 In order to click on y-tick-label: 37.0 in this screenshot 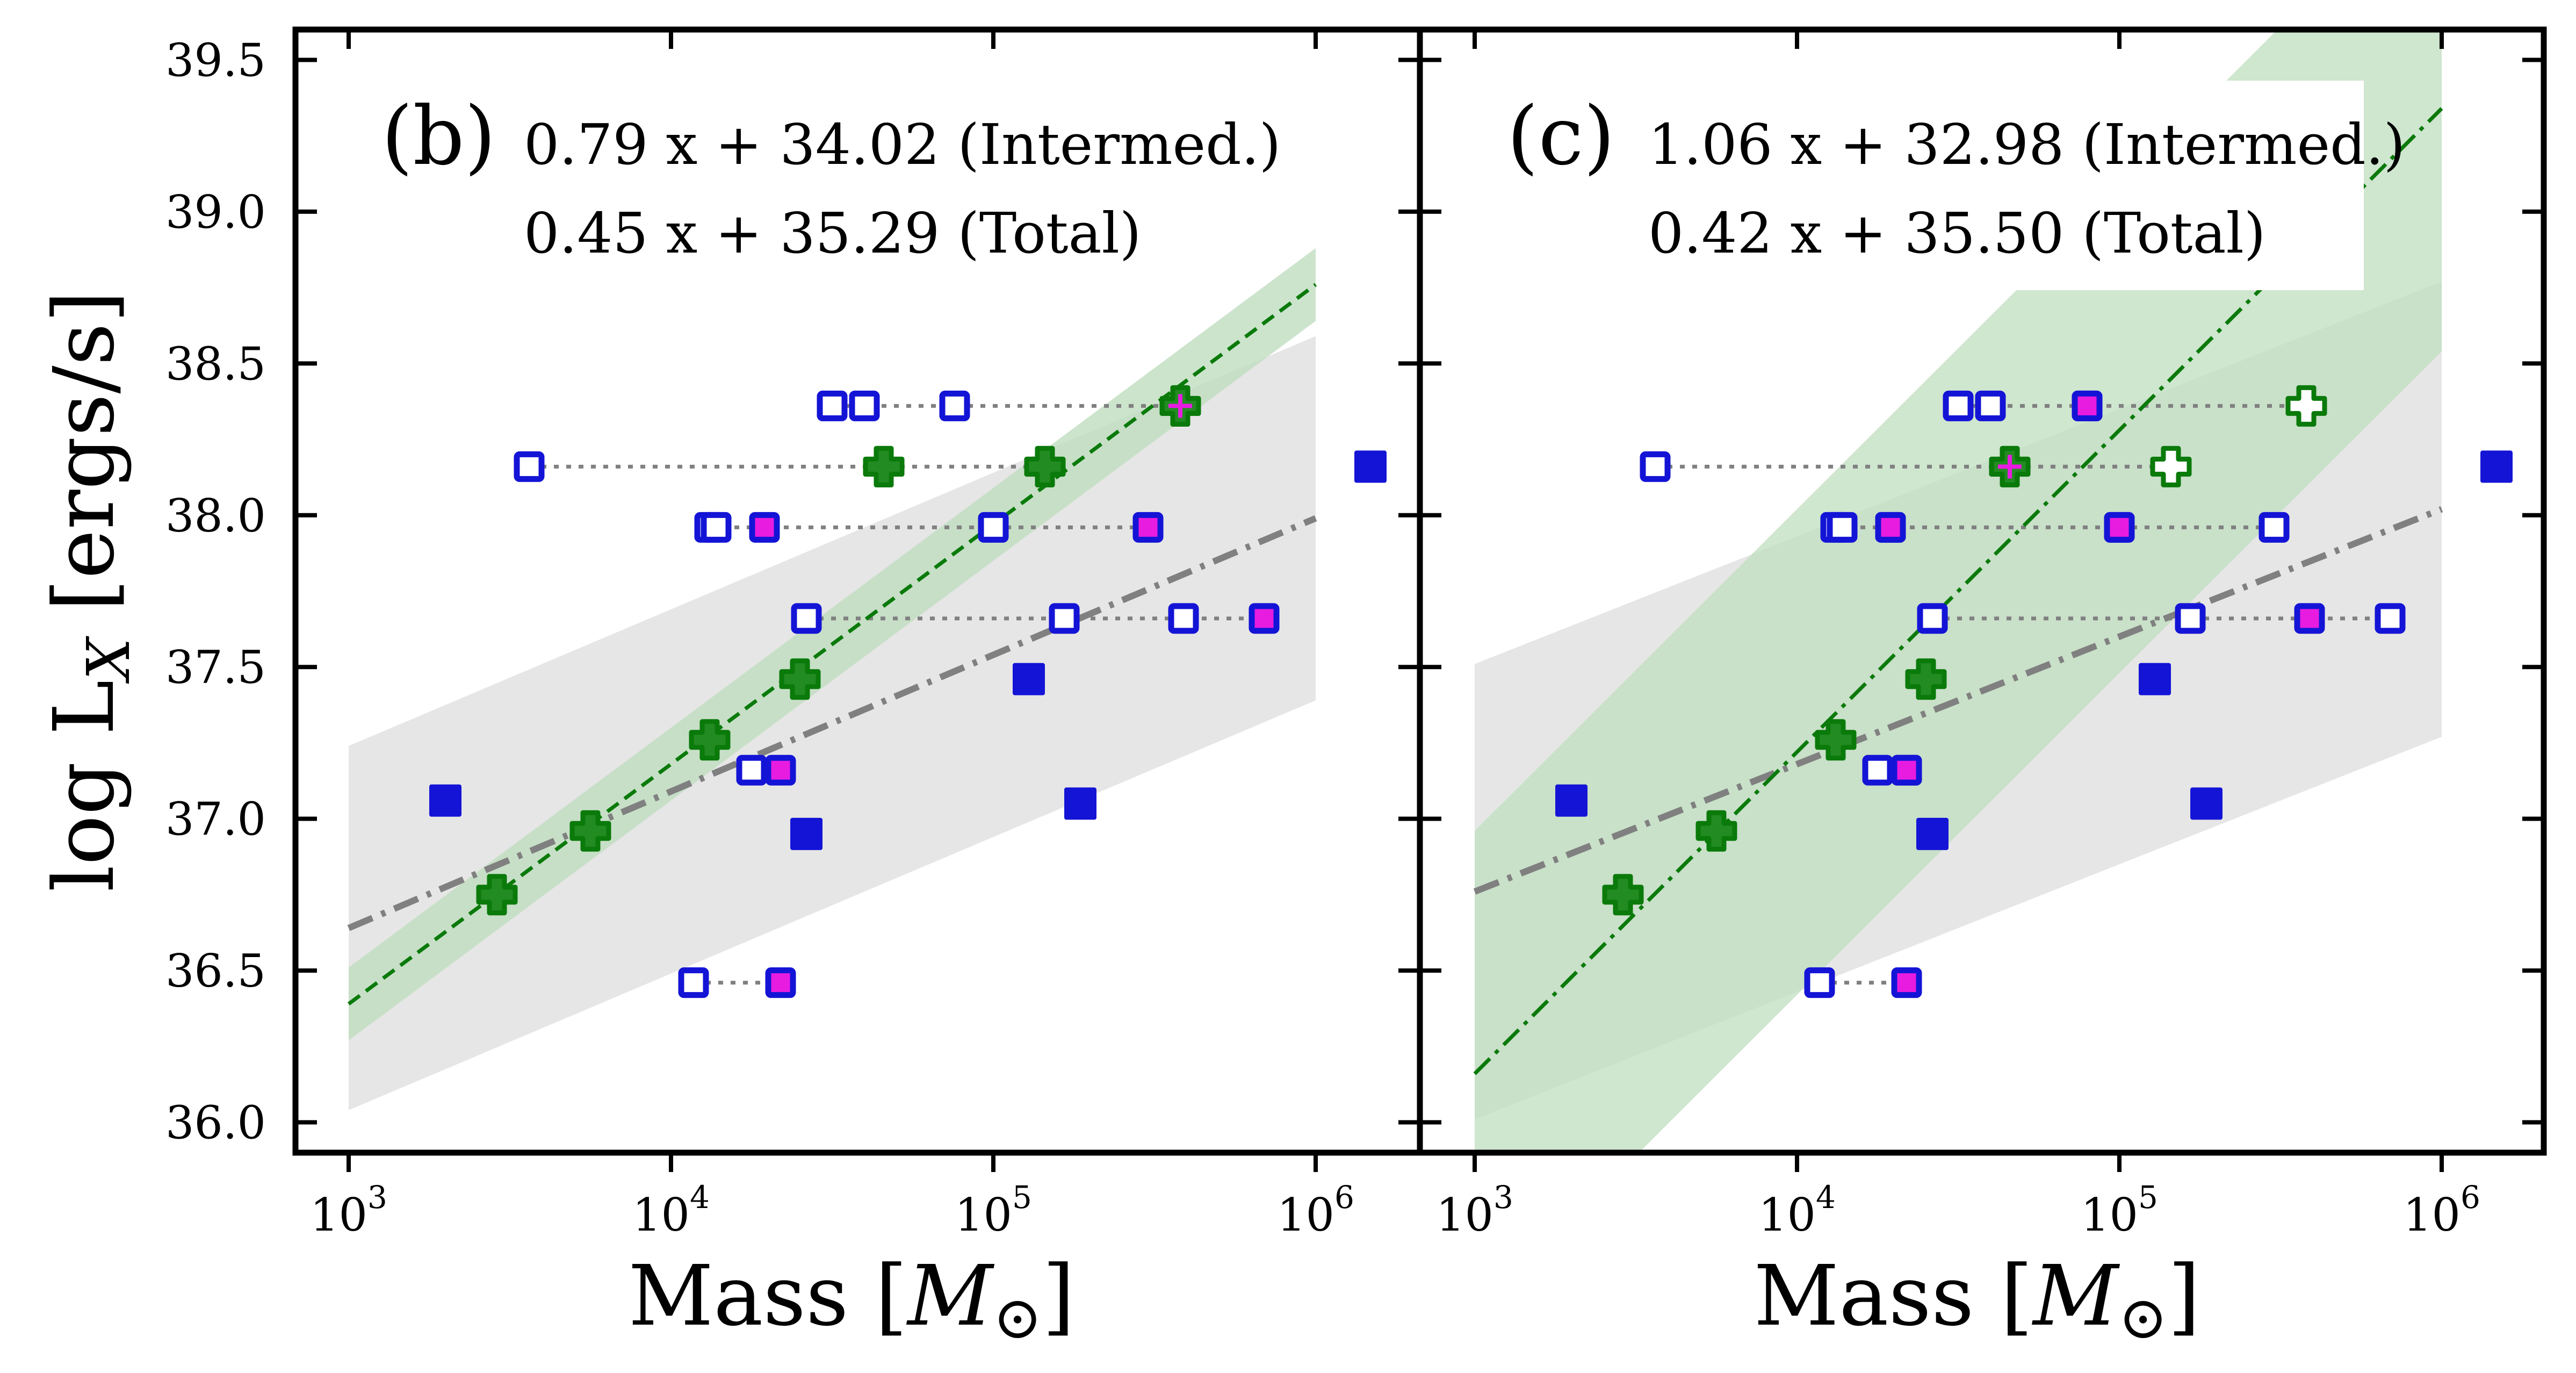, I will do `click(216, 819)`.